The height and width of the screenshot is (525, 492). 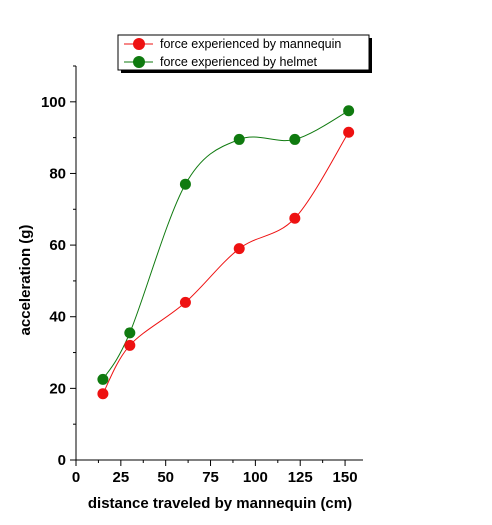 What do you see at coordinates (165, 477) in the screenshot?
I see `x-tick-label: 50` at bounding box center [165, 477].